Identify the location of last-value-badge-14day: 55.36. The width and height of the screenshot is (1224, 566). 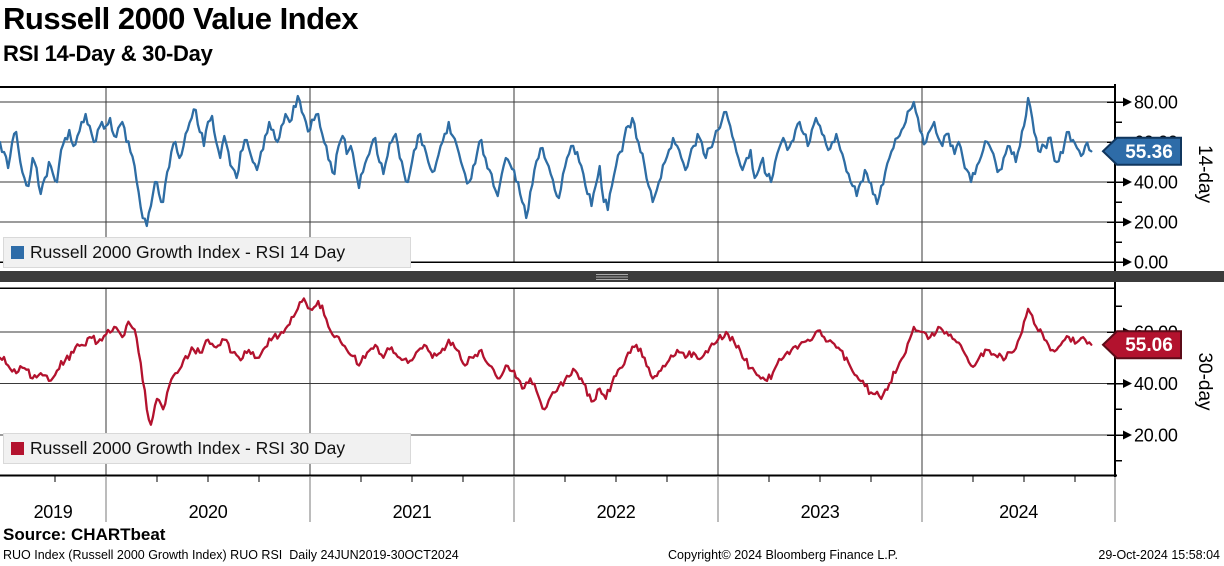
(1141, 151).